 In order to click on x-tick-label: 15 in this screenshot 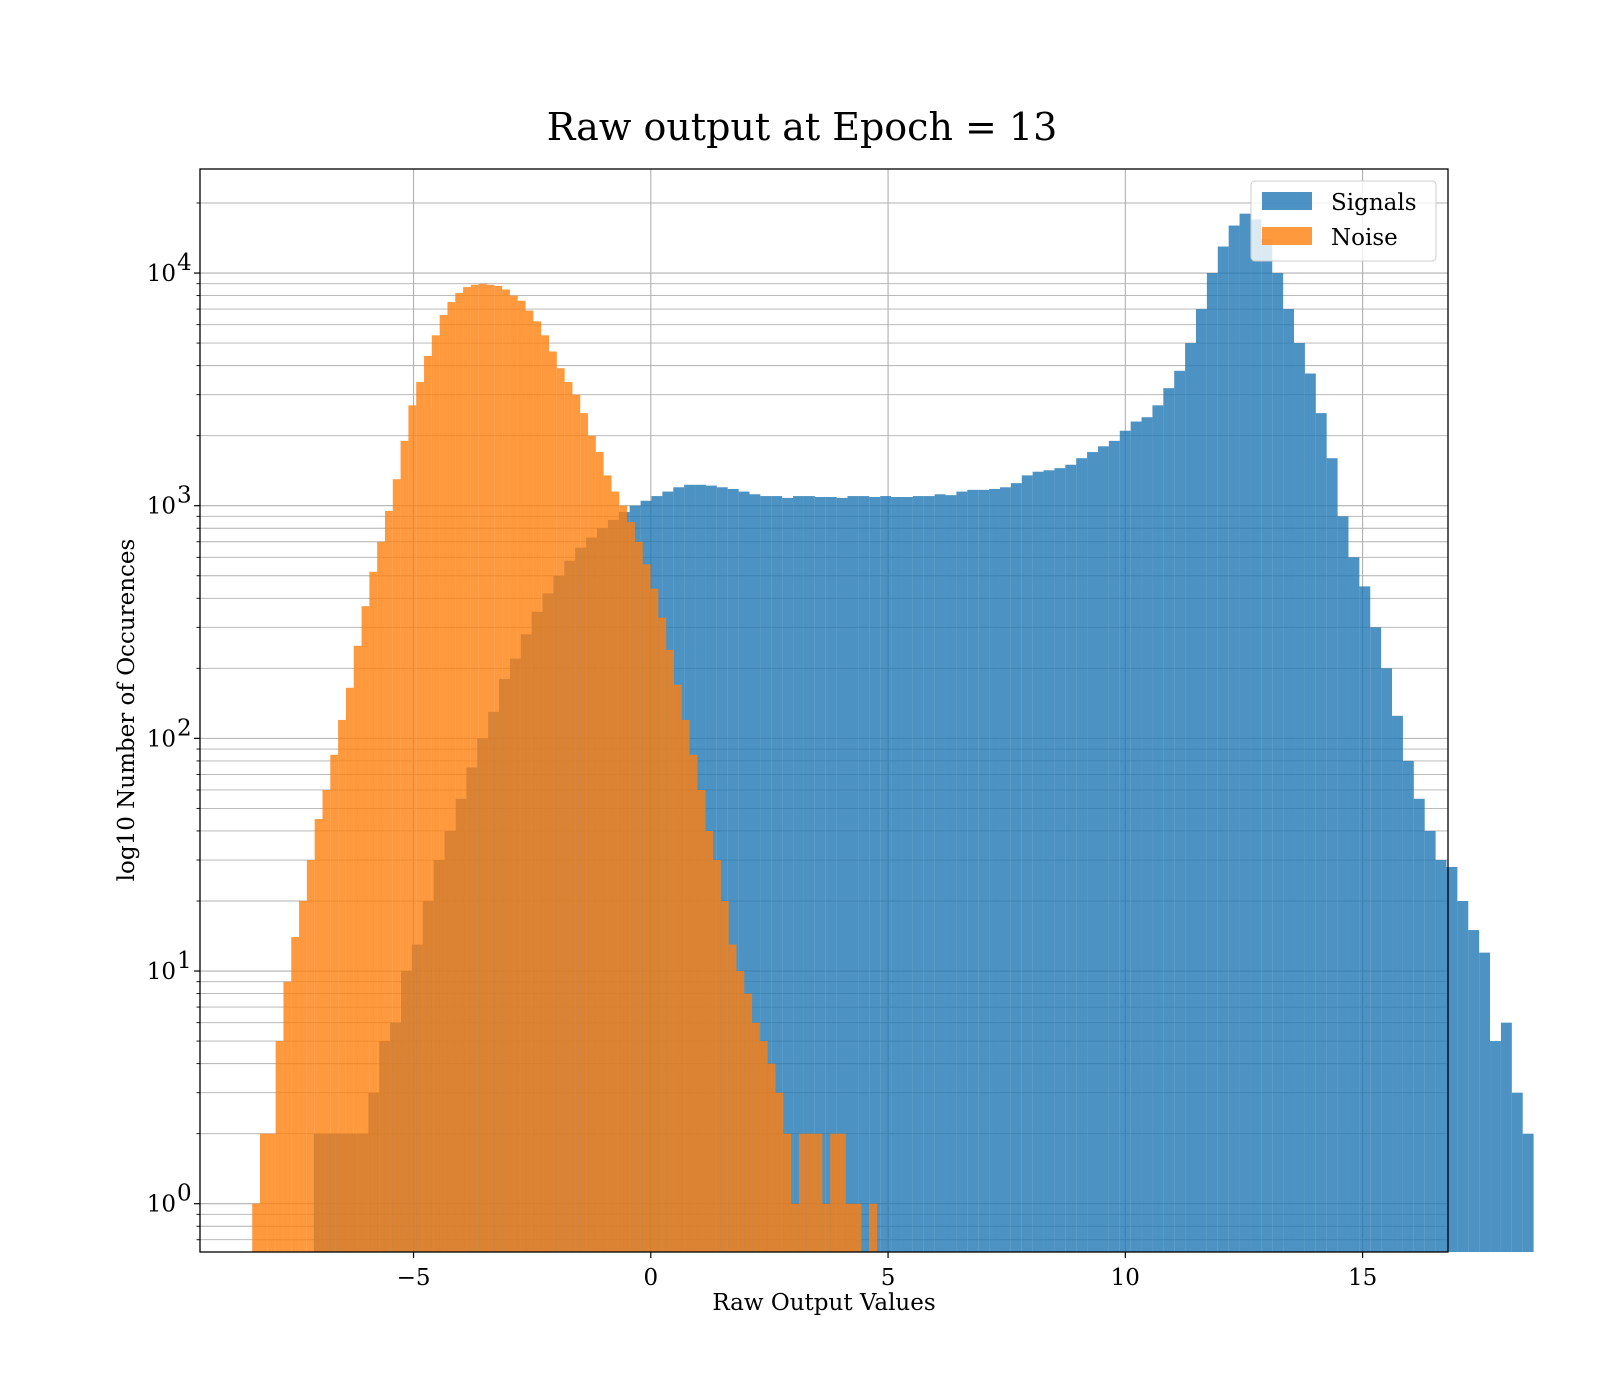, I will do `click(1362, 1278)`.